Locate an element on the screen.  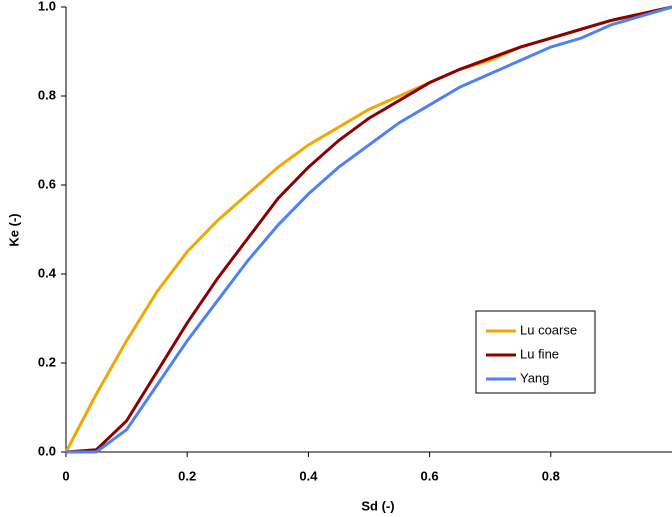
y-tick-label: 0.8 is located at coordinates (47, 94).